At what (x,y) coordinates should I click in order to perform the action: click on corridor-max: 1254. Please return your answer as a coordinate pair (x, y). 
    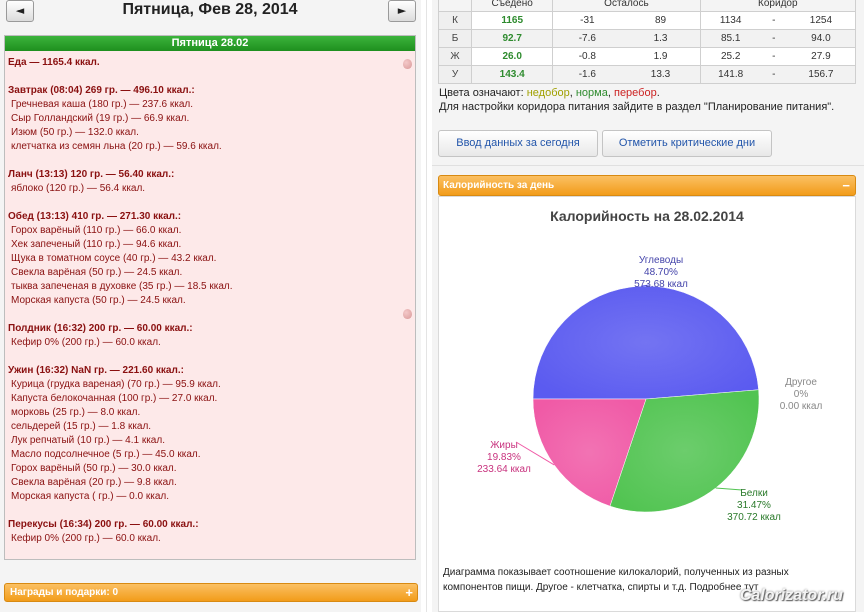
    Looking at the image, I should click on (821, 20).